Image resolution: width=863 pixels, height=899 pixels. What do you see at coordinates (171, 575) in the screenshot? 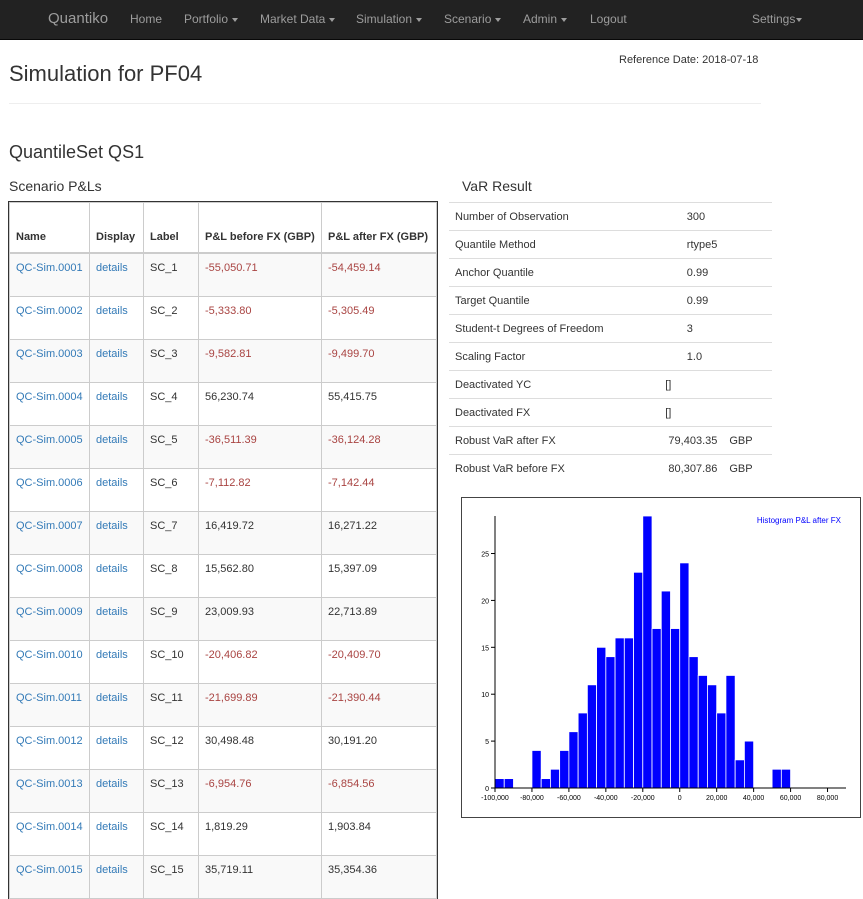
I see `scenario-label-cell: SC_8` at bounding box center [171, 575].